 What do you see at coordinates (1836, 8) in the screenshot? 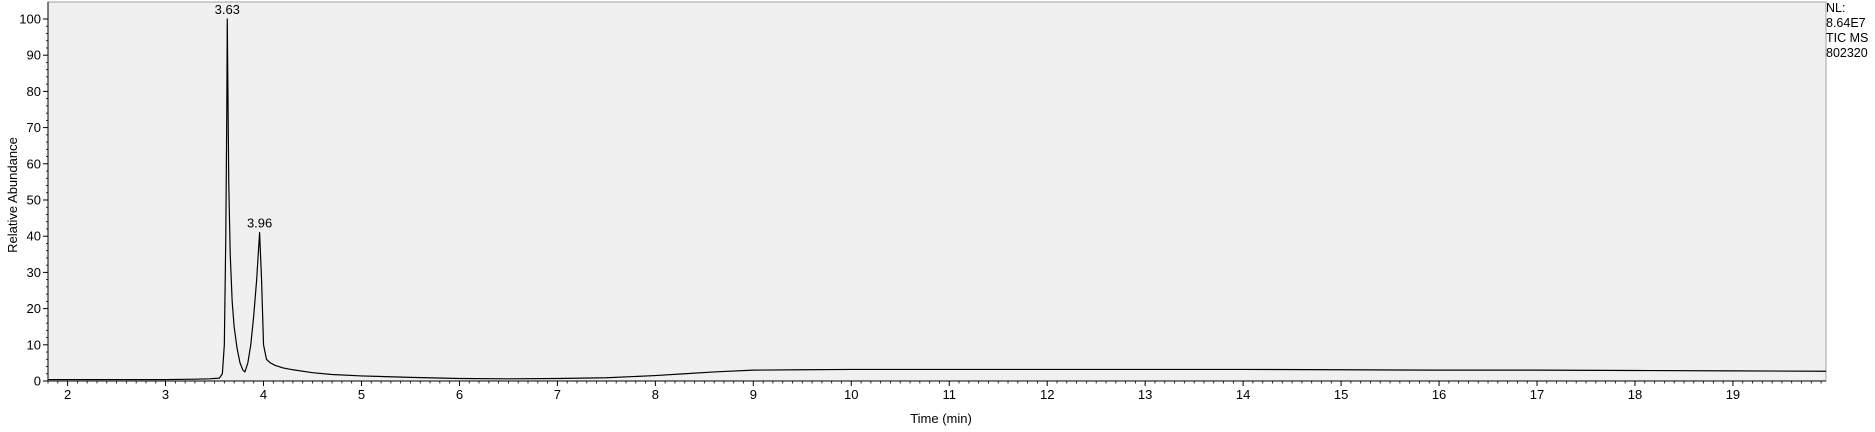
I see `nl-label: NL:` at bounding box center [1836, 8].